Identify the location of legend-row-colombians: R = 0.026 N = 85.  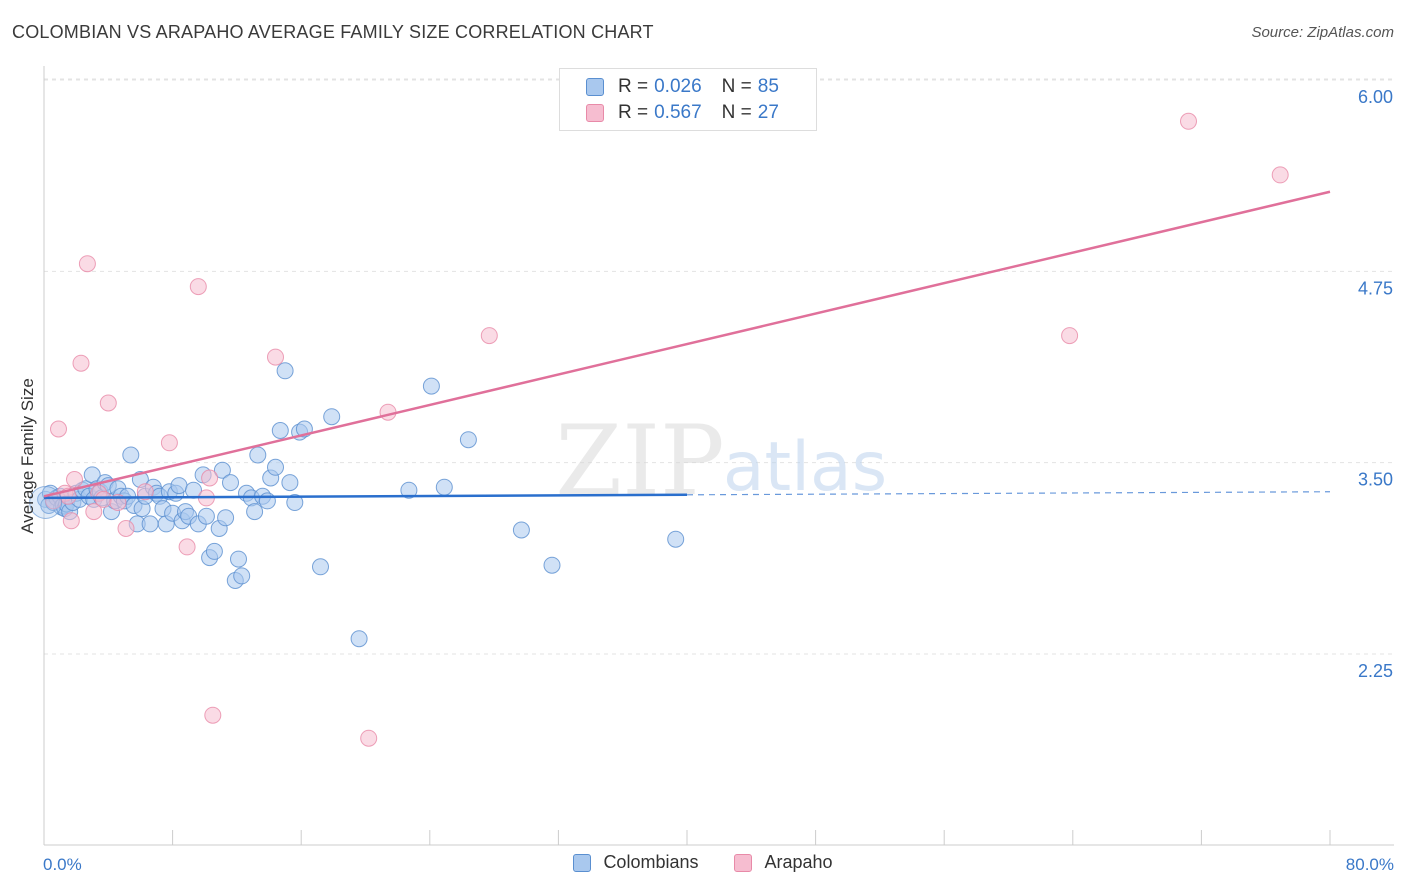
(682, 87).